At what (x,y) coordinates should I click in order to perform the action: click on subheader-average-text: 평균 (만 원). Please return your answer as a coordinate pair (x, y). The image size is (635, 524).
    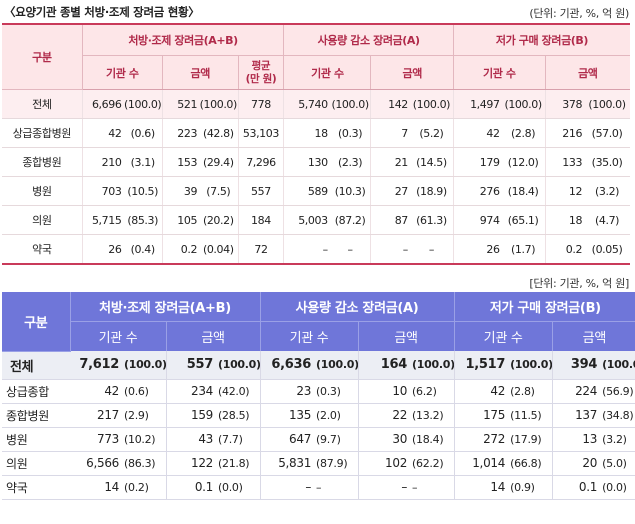
    Looking at the image, I should click on (261, 72).